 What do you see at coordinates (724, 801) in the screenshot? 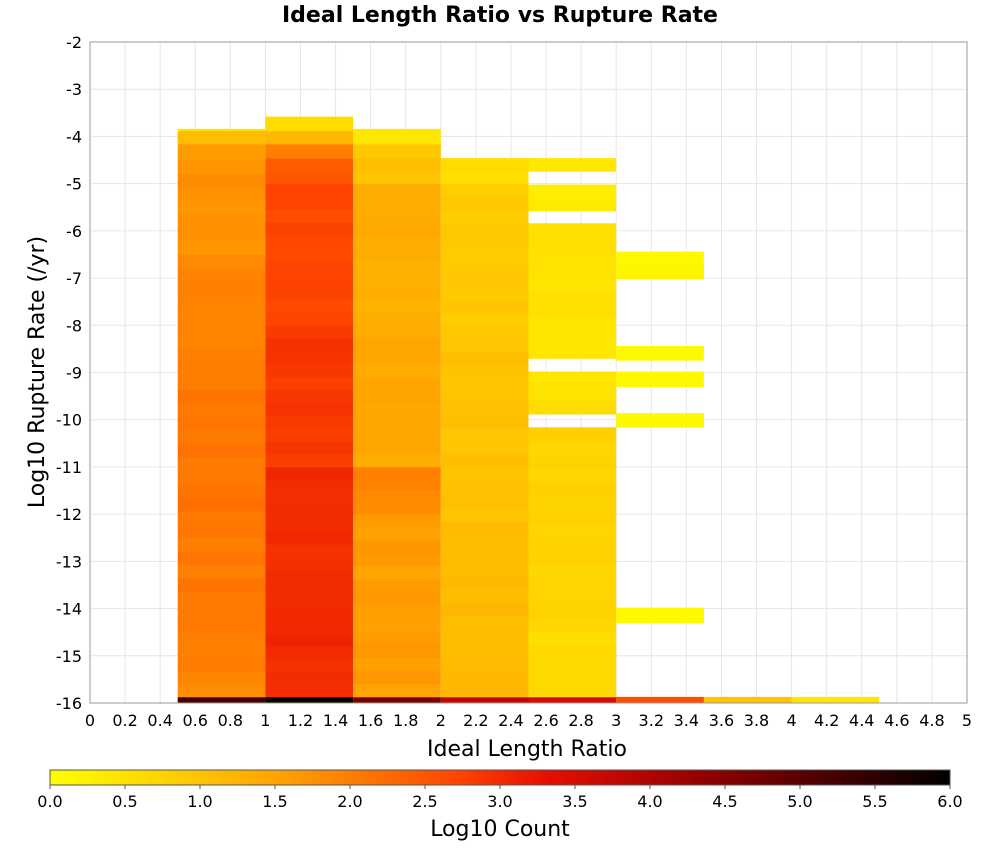
I see `colorbar-tick-label: 4.5` at bounding box center [724, 801].